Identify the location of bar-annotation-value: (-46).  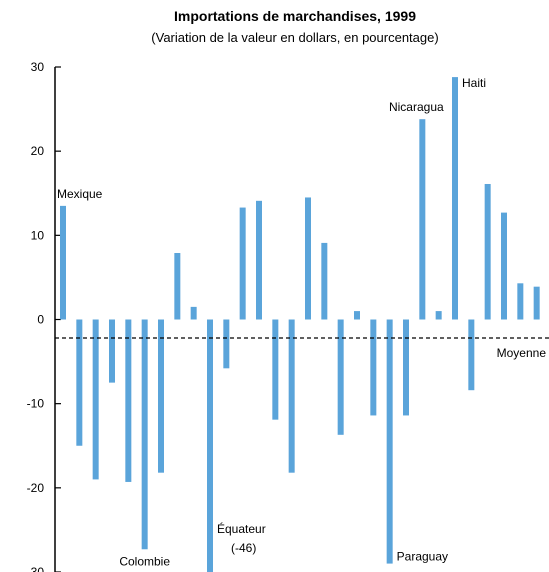
(243, 548).